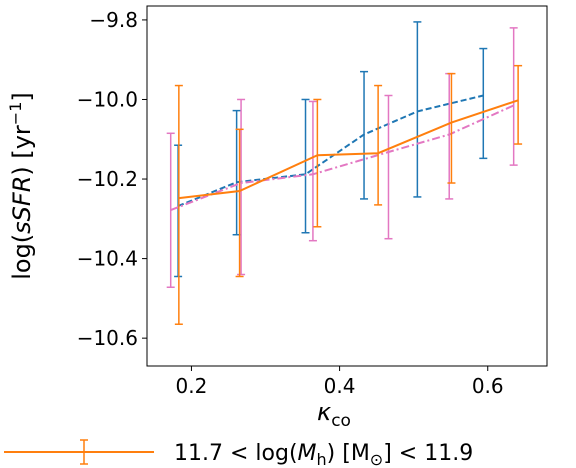 This screenshot has height=468, width=576. Describe the element at coordinates (107, 259) in the screenshot. I see `y-tick-label: −10.4` at that location.